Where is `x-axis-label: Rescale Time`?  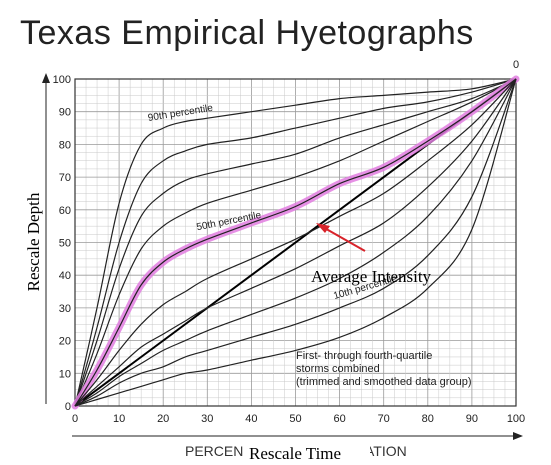 x-axis-label: Rescale Time is located at coordinates (295, 453).